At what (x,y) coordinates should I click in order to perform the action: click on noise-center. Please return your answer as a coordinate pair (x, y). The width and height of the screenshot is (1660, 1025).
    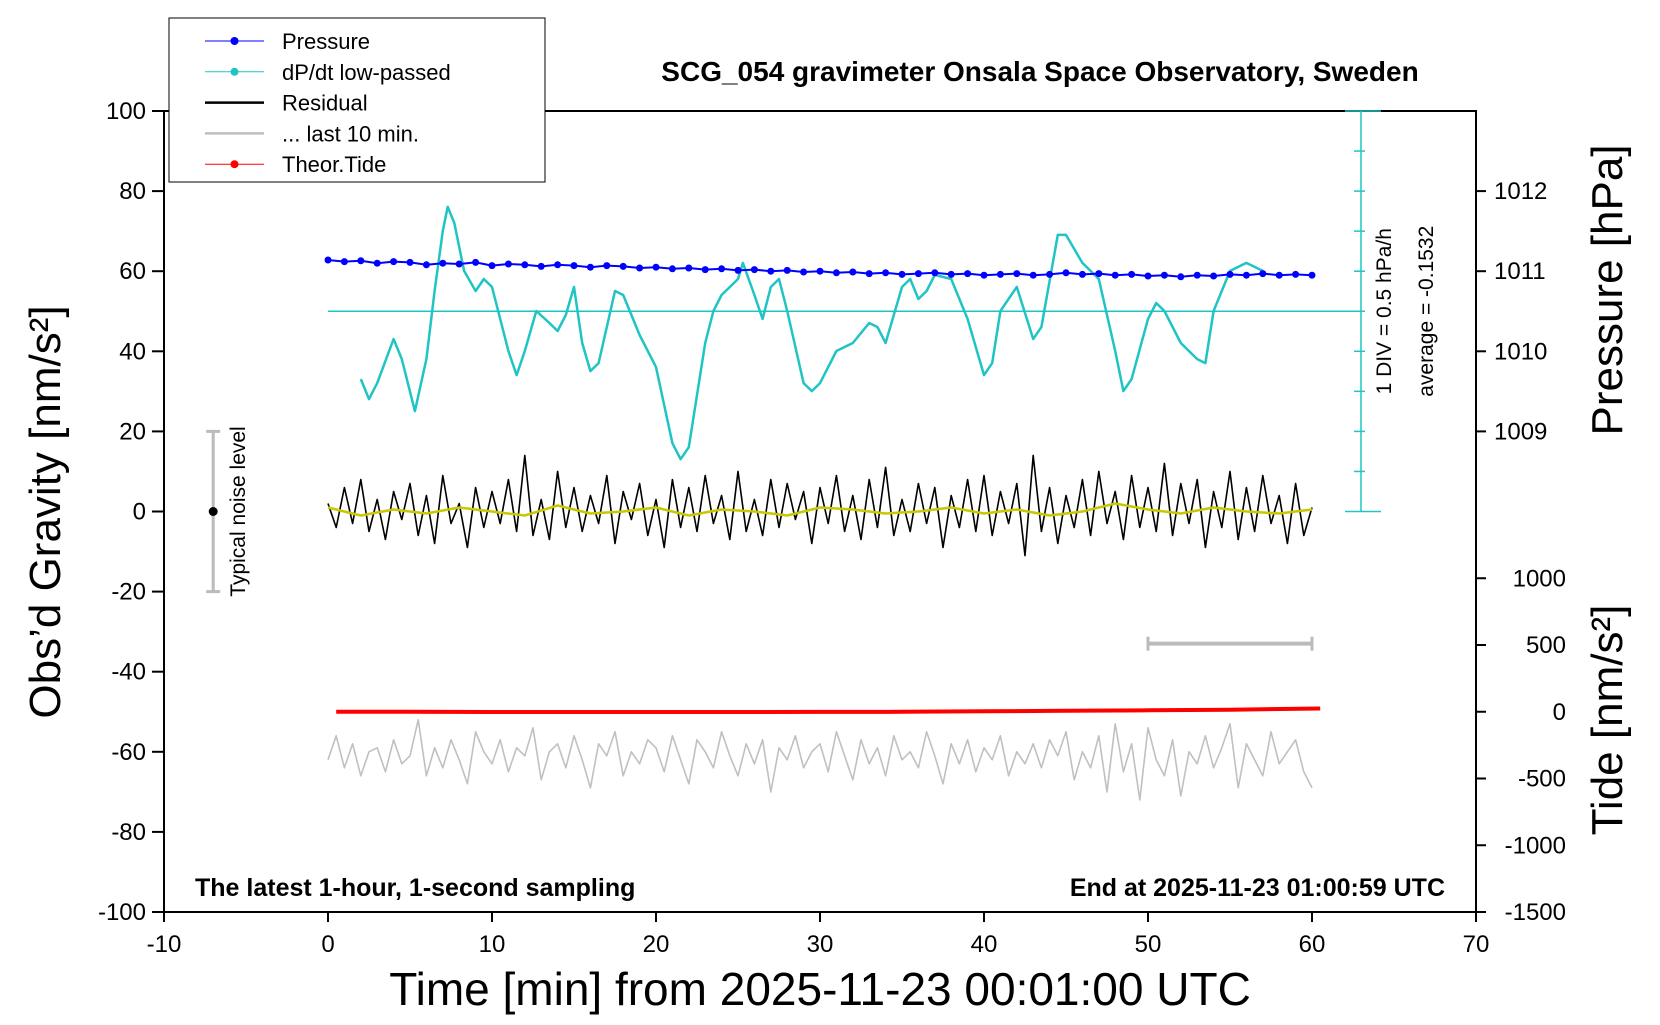
    Looking at the image, I should click on (213, 511).